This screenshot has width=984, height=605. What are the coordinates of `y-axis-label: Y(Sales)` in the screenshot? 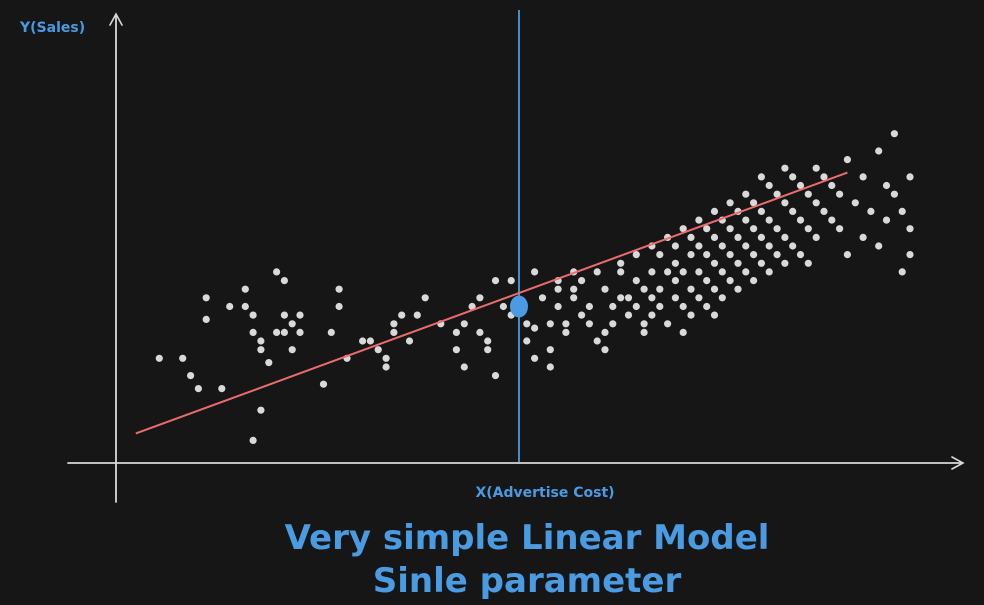 It's located at (52, 28).